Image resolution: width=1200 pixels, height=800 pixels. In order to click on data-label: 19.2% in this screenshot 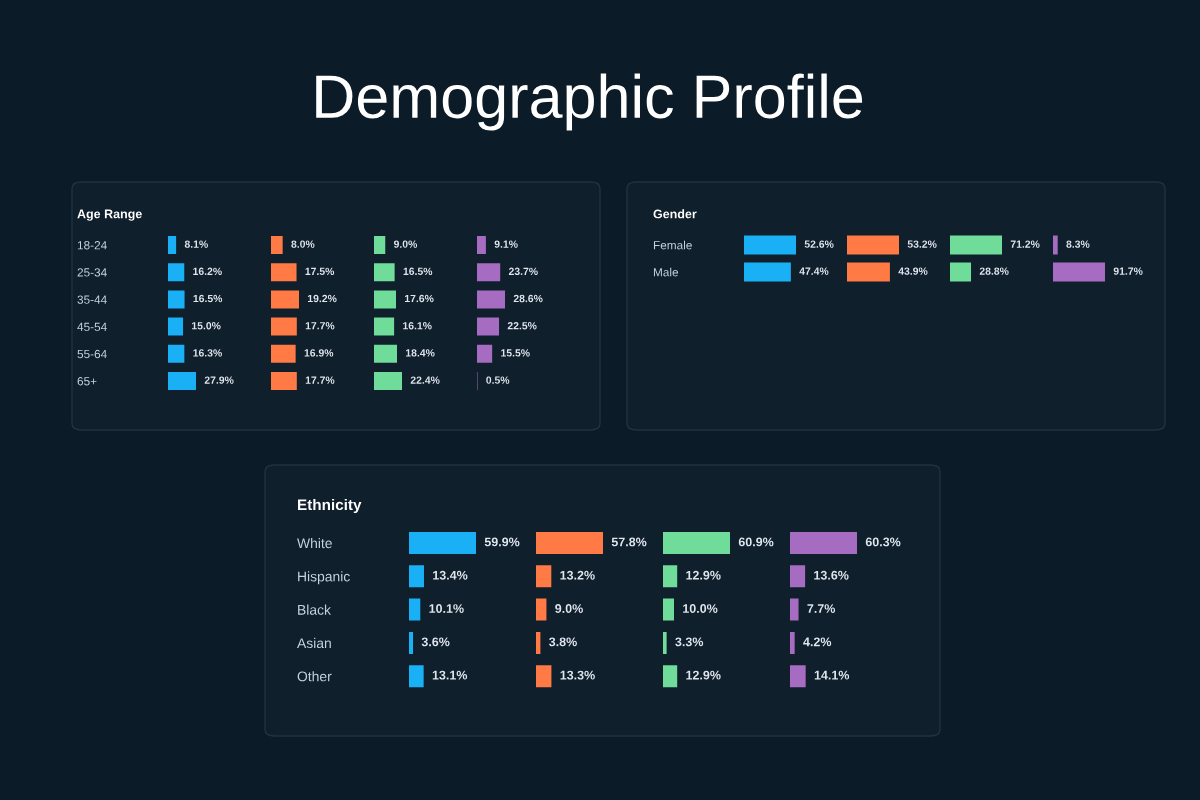, I will do `click(322, 298)`.